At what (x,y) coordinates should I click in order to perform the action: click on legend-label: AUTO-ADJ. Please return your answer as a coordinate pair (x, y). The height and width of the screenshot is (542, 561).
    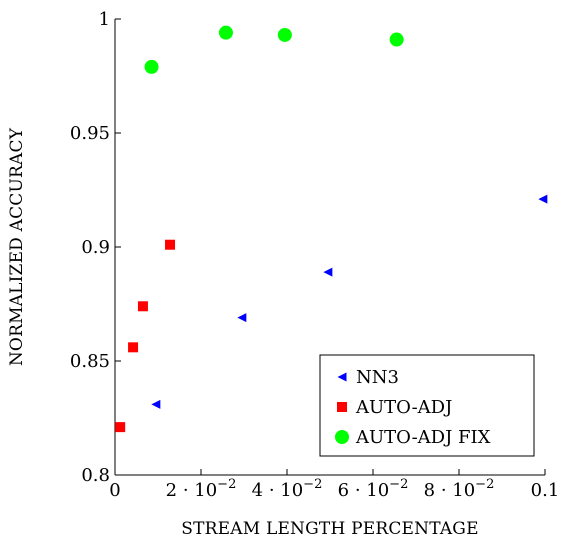
    Looking at the image, I should click on (403, 407).